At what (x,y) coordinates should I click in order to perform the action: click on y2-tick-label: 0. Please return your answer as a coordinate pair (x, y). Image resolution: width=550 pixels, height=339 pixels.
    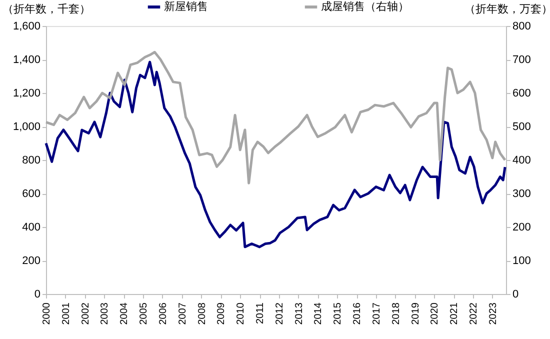
    Looking at the image, I should click on (515, 294).